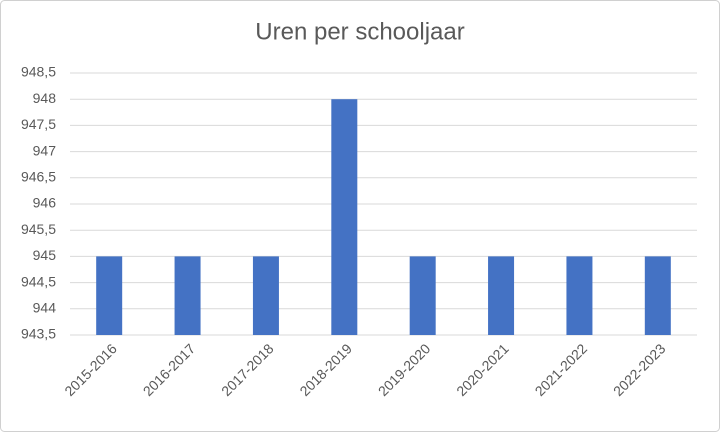 Image resolution: width=720 pixels, height=432 pixels. Describe the element at coordinates (45, 98) in the screenshot. I see `y-tick-label: 948` at that location.